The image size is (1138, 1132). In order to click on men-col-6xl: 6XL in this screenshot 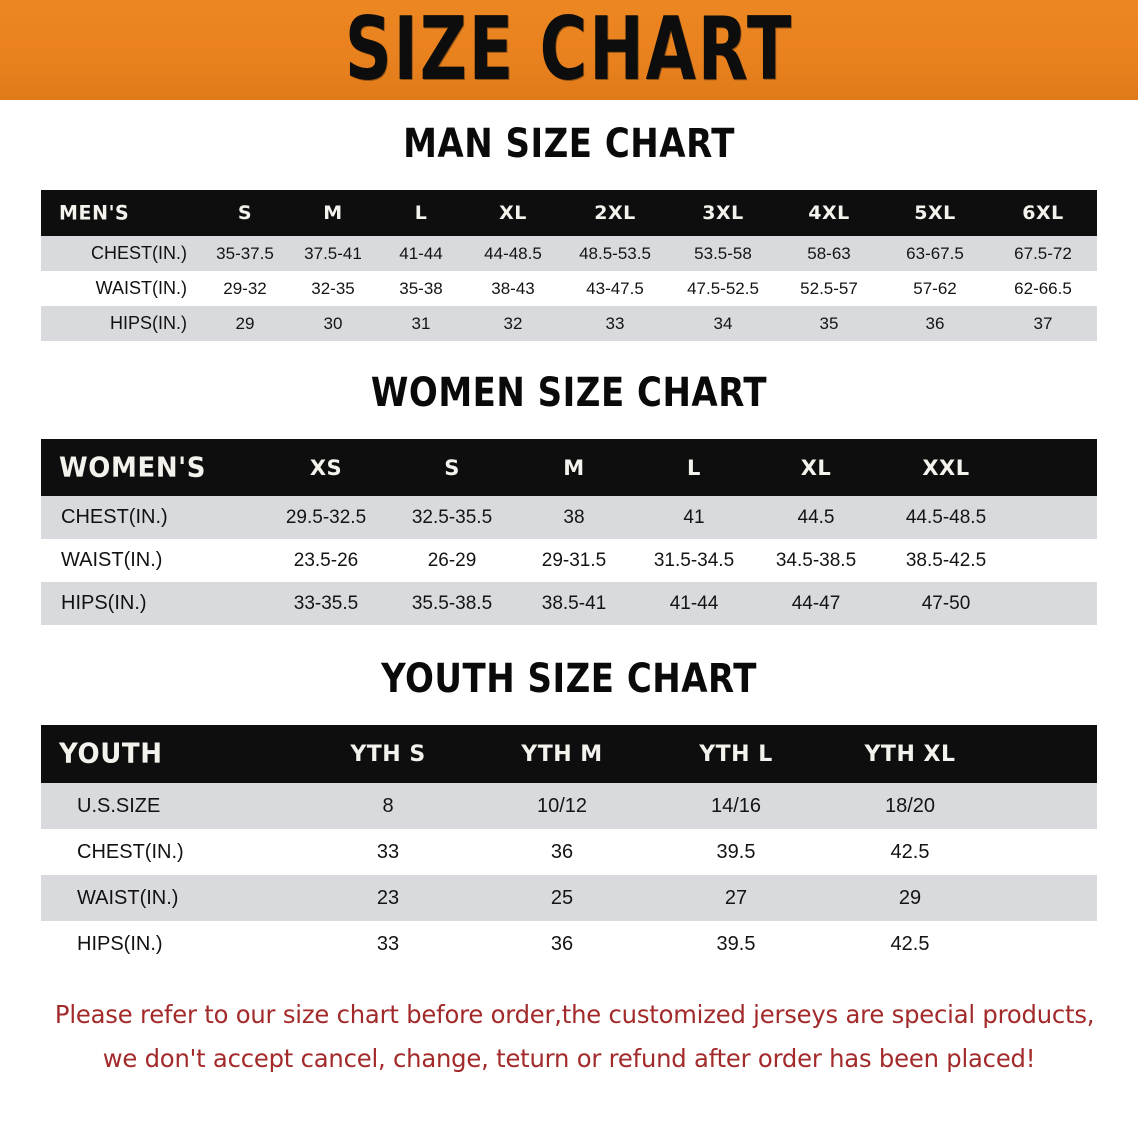, I will do `click(1043, 213)`.